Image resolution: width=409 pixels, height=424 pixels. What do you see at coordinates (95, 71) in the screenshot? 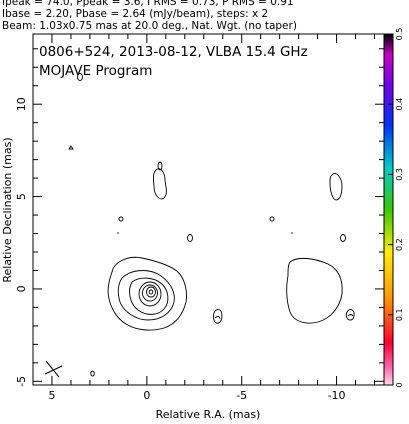
I see `panel-subtitle: MOJAVE Program` at bounding box center [95, 71].